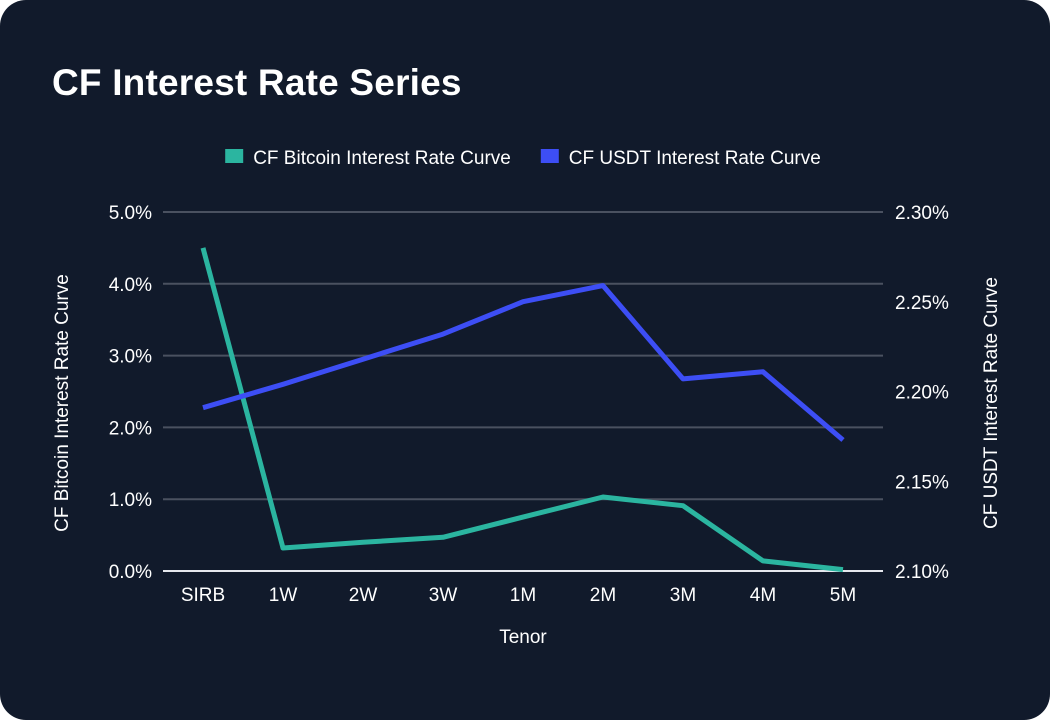  I want to click on x-tick-label: 1M, so click(523, 595).